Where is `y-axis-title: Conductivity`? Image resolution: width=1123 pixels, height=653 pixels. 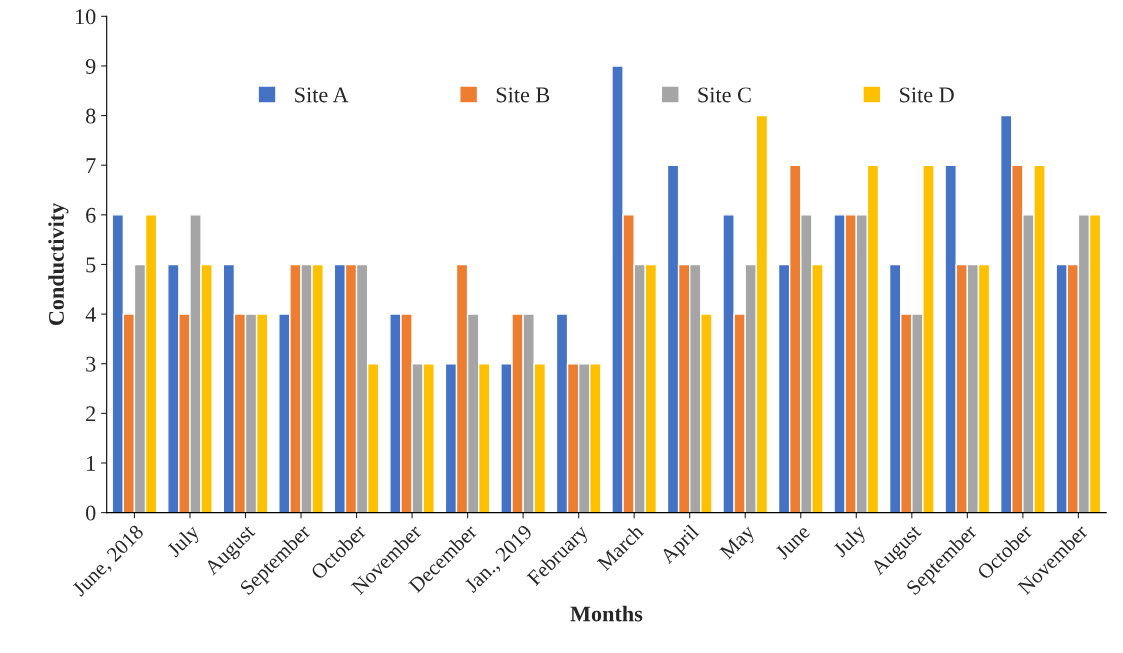
y-axis-title: Conductivity is located at coordinates (58, 264).